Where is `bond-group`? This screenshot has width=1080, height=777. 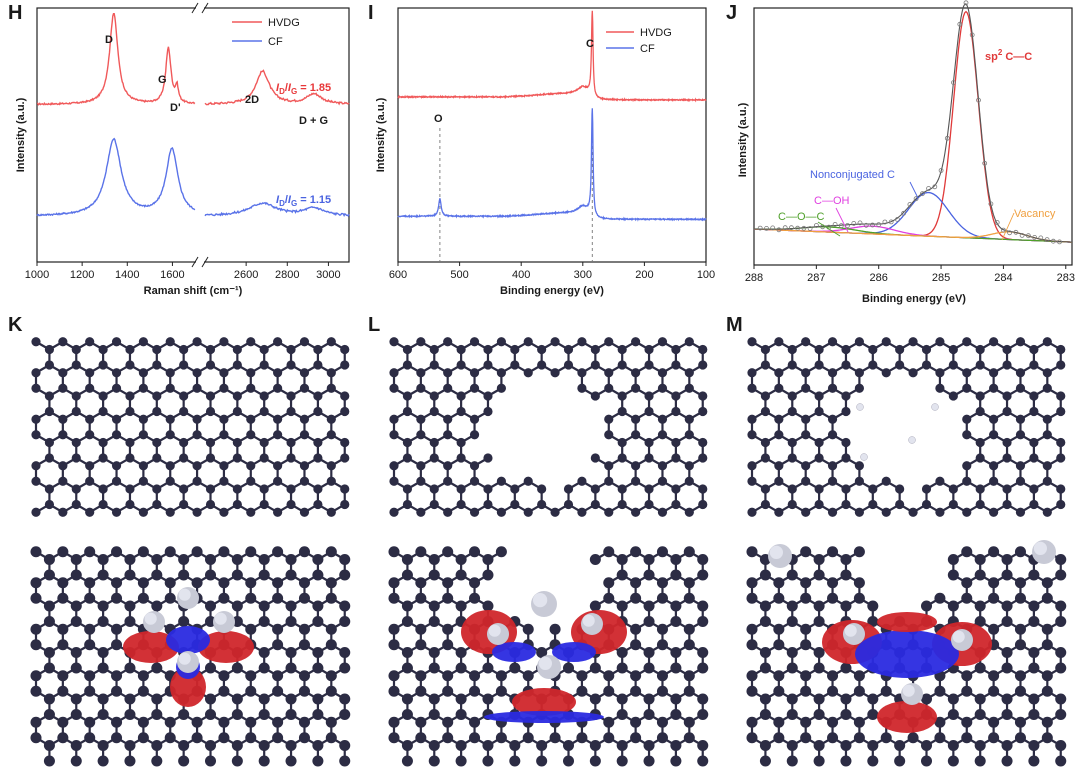
bond-group is located at coordinates (548, 427).